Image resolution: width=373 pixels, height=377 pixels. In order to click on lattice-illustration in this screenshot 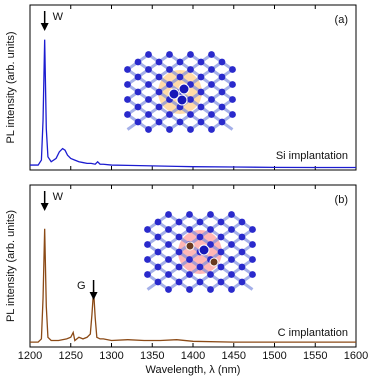, I will do `click(200, 252)`.